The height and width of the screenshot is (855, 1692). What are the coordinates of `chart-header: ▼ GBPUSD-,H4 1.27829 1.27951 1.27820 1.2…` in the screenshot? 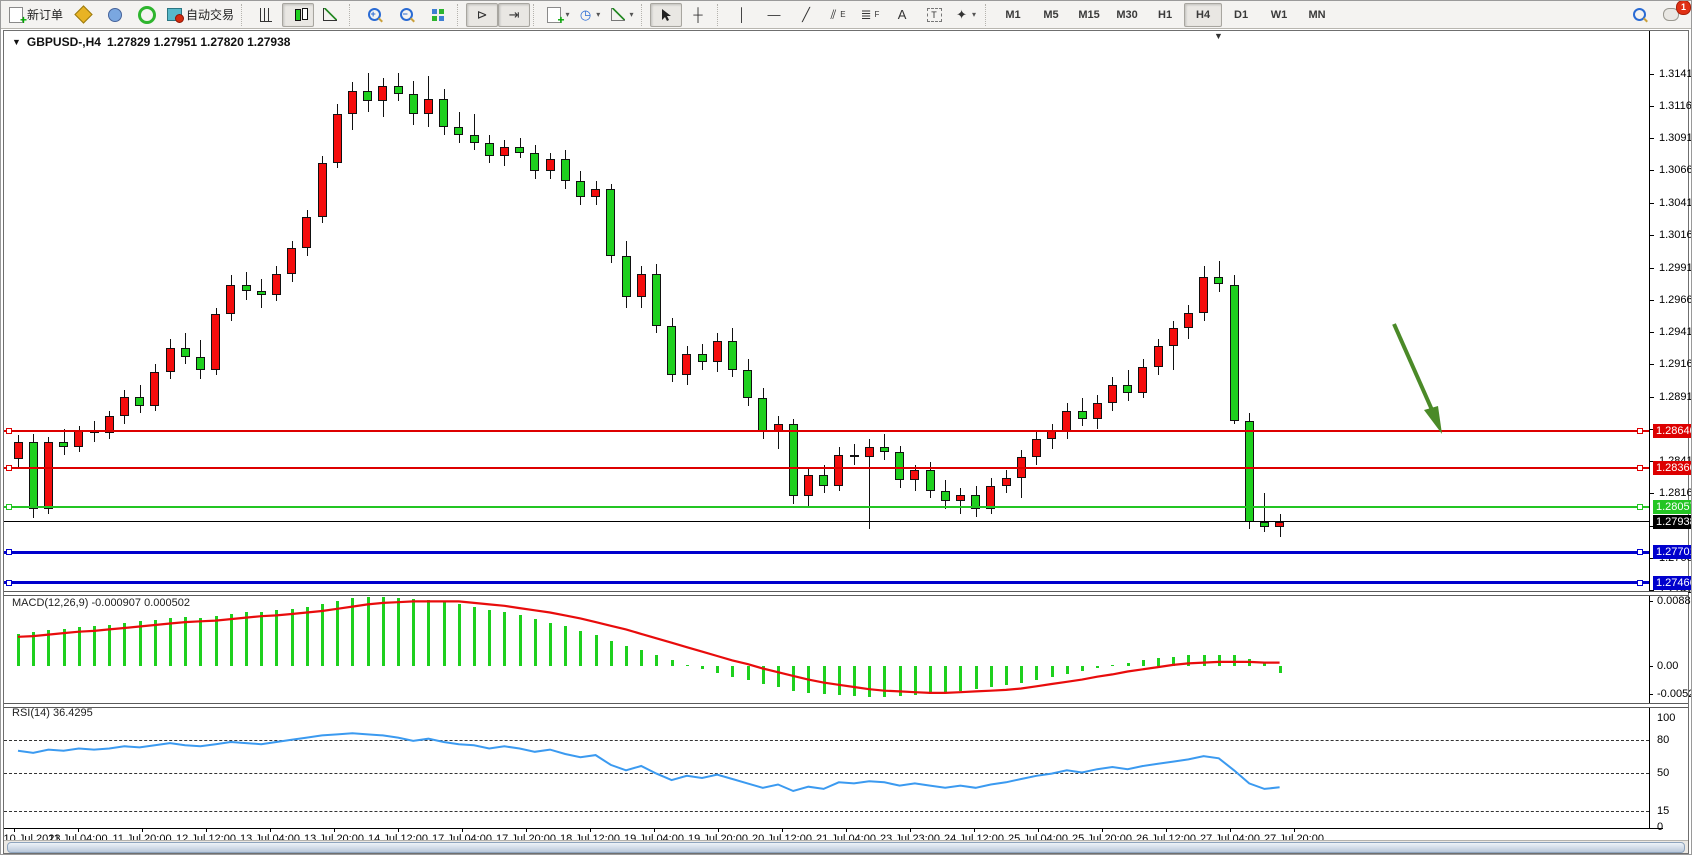 It's located at (151, 42).